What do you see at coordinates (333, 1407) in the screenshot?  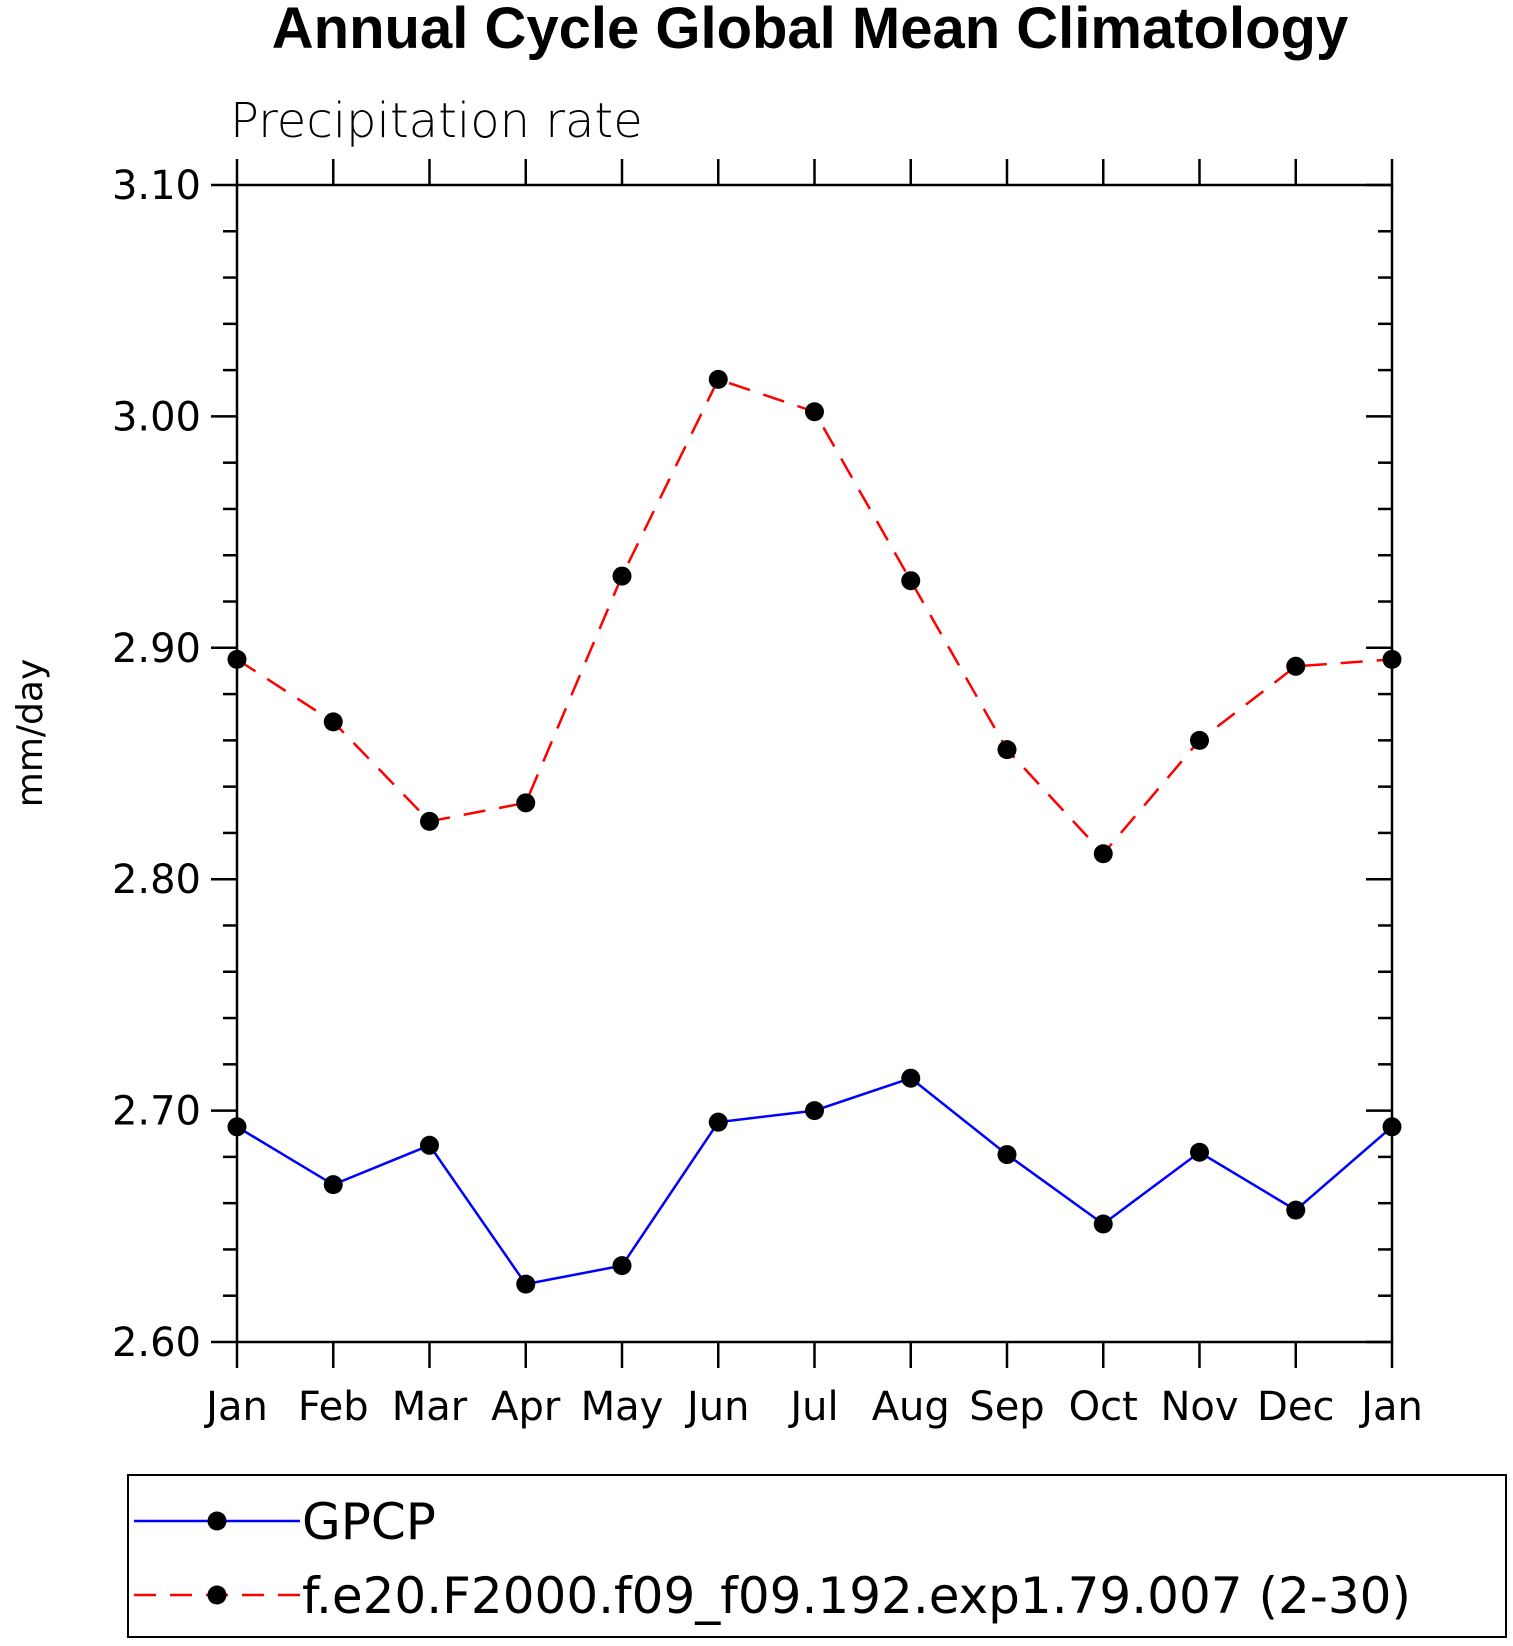 I see `x-tick-label: Feb` at bounding box center [333, 1407].